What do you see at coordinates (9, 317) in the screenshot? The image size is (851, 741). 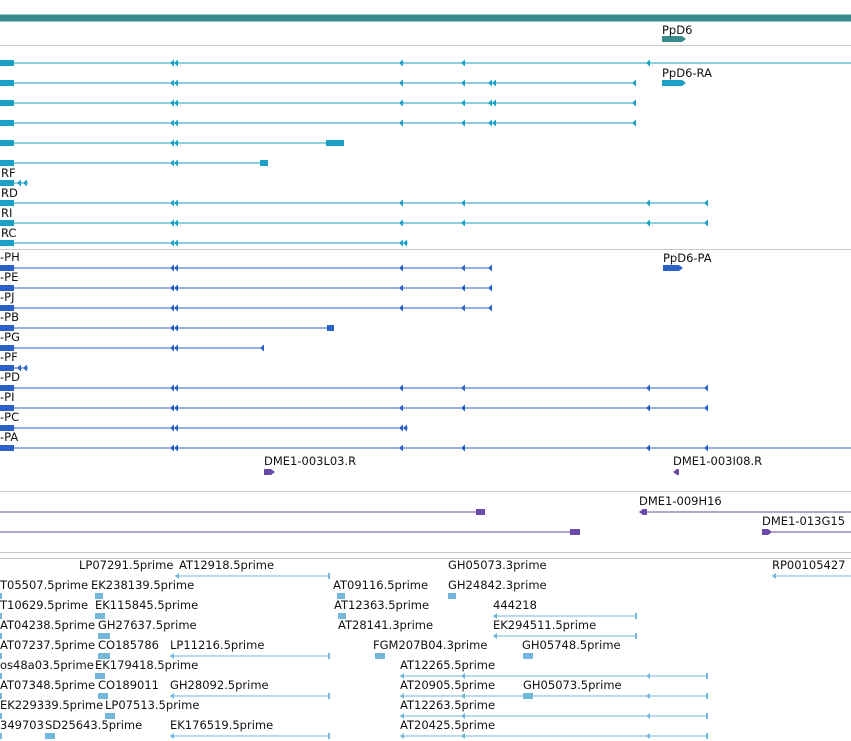 I see `protein-label: -PB` at bounding box center [9, 317].